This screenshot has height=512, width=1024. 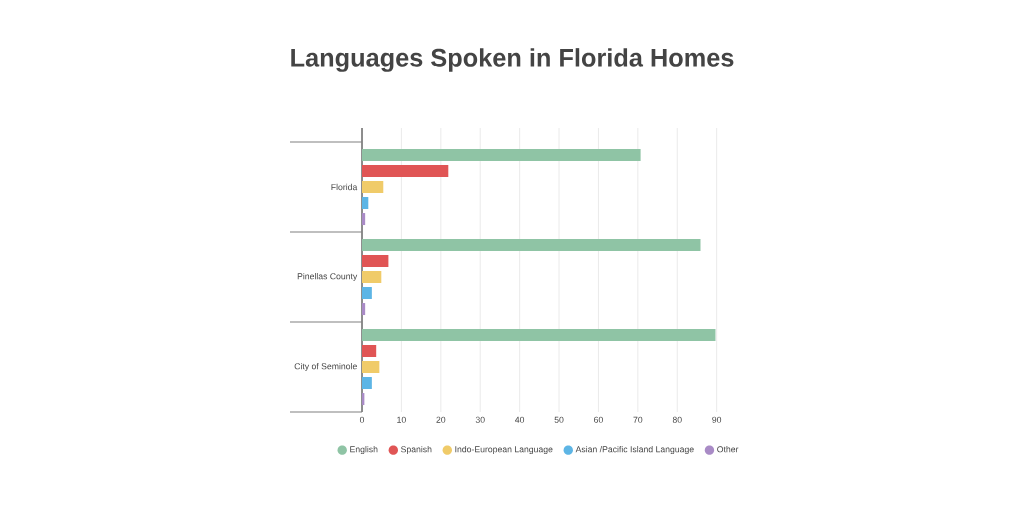 What do you see at coordinates (344, 187) in the screenshot?
I see `y-tick-label: Florida` at bounding box center [344, 187].